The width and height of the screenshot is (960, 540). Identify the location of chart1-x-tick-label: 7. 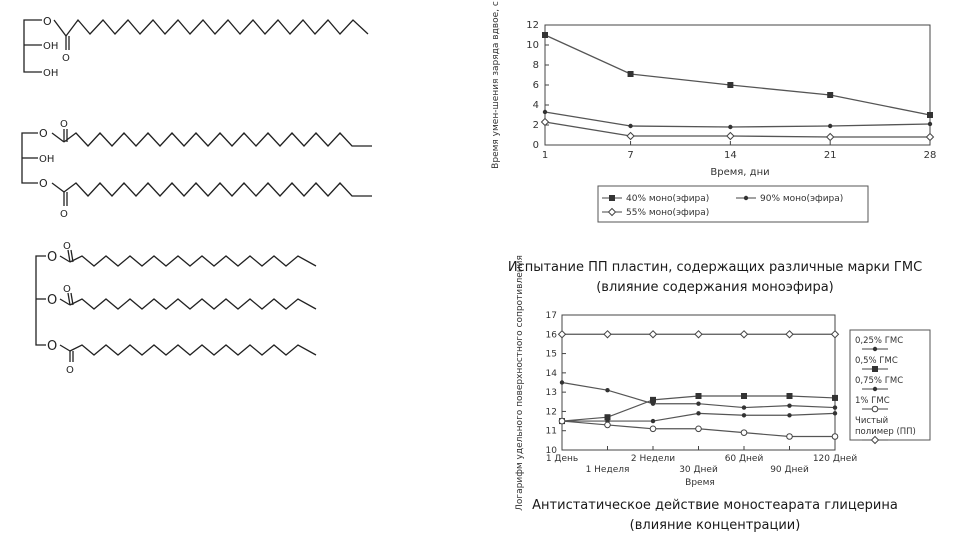
(630, 155).